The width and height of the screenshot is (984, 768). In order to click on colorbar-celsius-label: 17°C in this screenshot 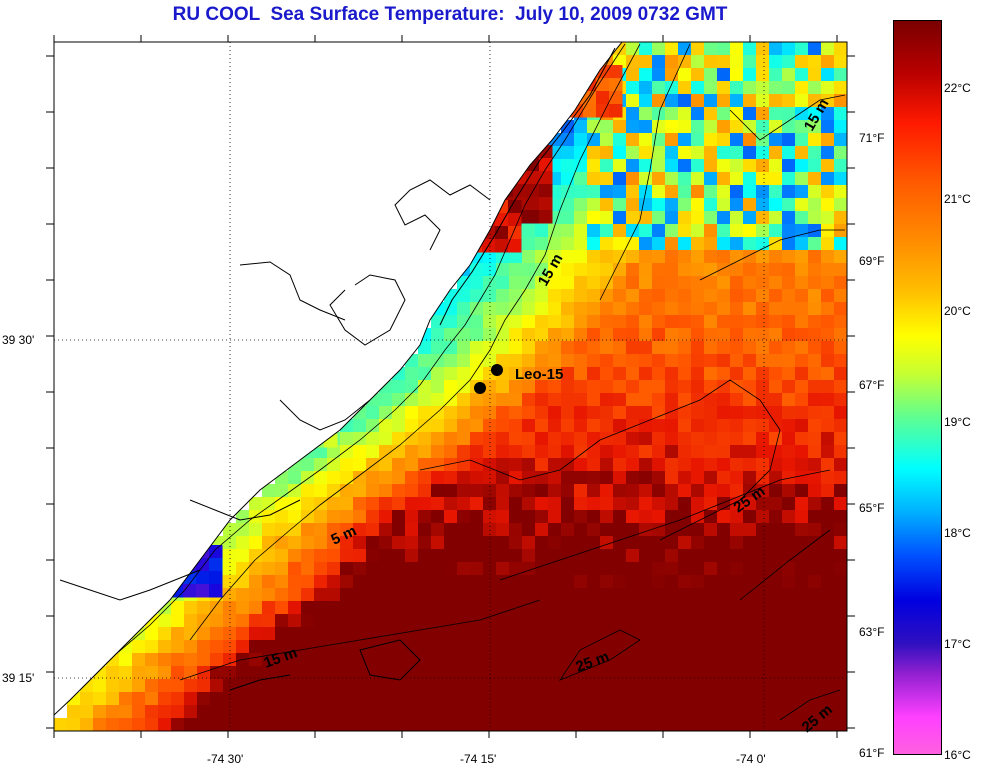, I will do `click(957, 644)`.